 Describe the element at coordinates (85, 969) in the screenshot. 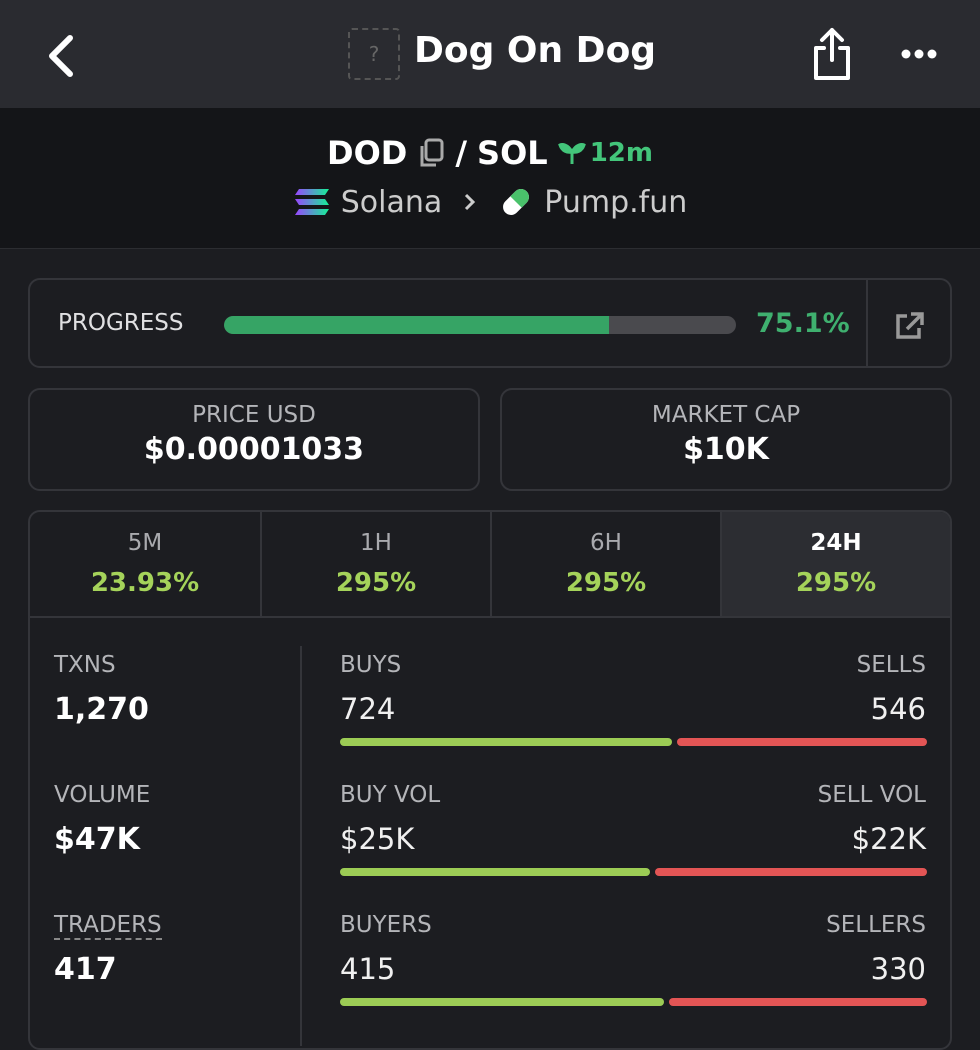

I see `stat-value: 417` at that location.